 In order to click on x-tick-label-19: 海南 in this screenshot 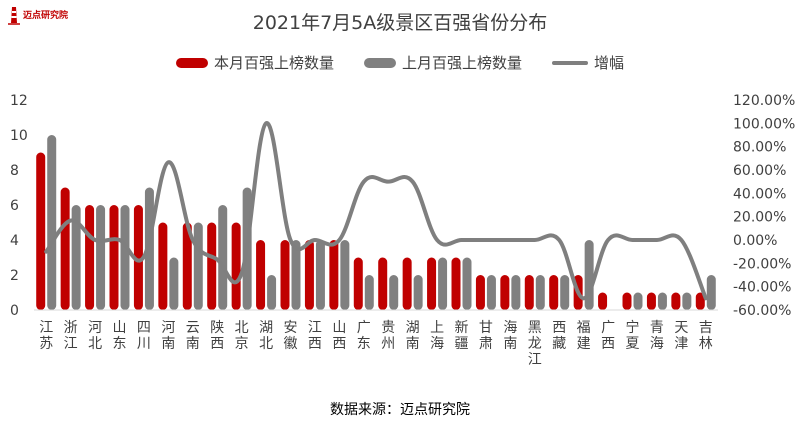, I will do `click(510, 336)`.